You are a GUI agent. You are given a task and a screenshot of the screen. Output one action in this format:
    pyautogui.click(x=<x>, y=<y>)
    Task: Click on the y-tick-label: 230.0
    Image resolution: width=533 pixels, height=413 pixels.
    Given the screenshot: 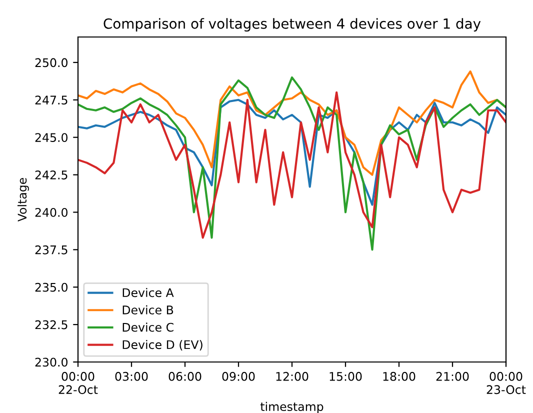 What is the action you would take?
    pyautogui.click(x=51, y=362)
    